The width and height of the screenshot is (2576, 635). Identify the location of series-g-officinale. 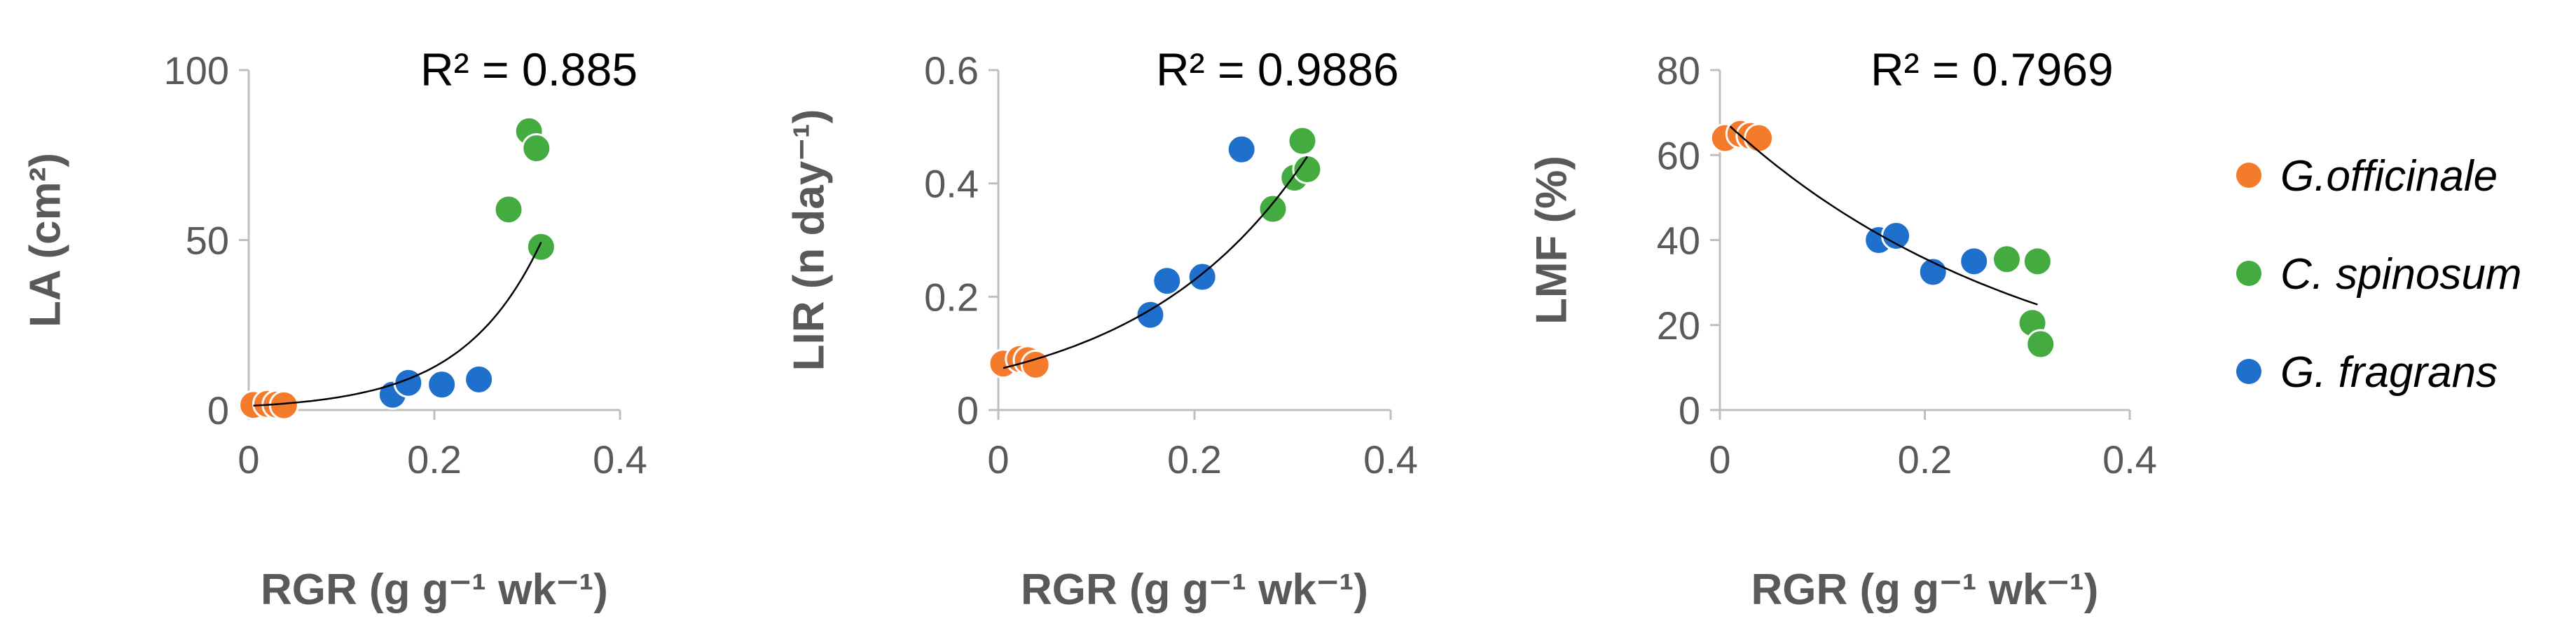
(1019, 361).